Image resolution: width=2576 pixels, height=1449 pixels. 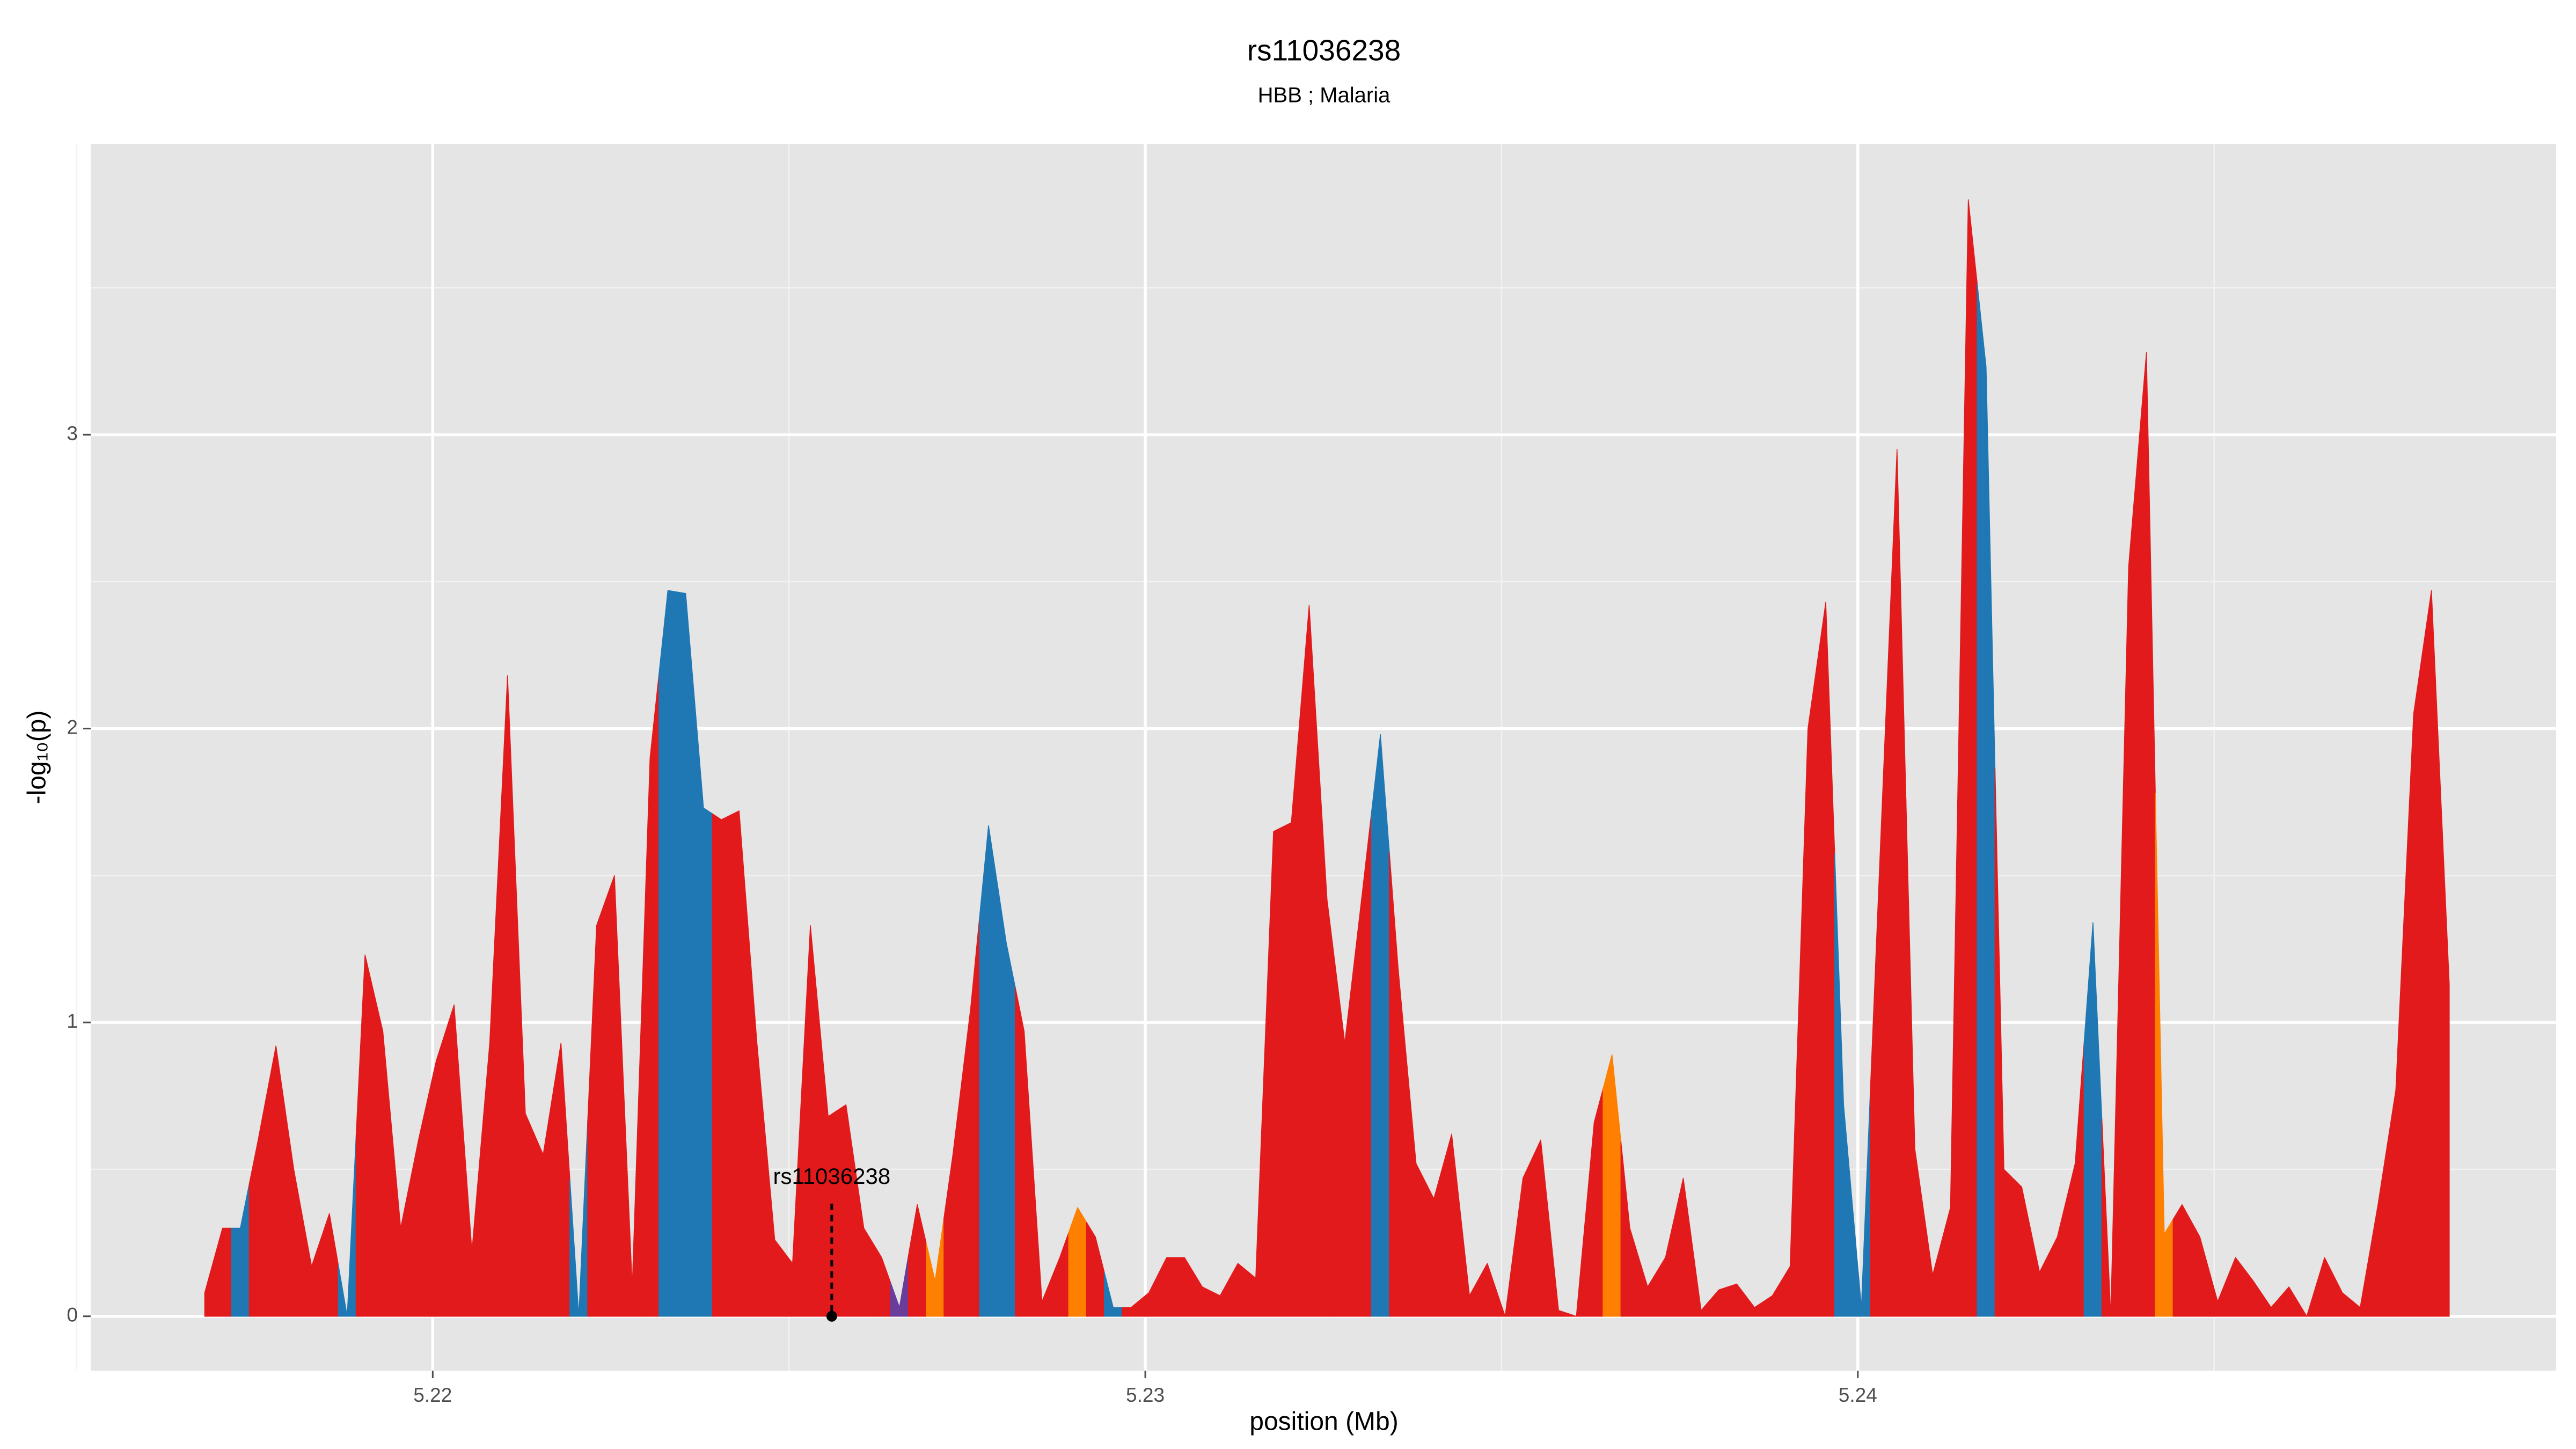 I want to click on x-tick-label: 5.23, so click(x=1145, y=1395).